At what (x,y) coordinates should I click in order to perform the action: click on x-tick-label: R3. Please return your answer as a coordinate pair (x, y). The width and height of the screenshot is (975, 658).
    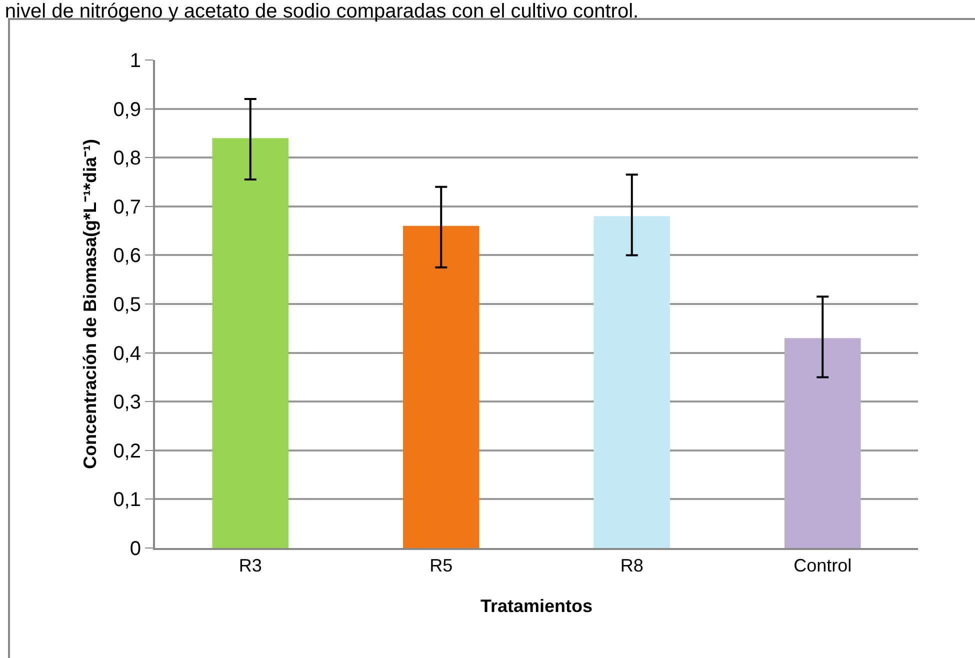
    Looking at the image, I should click on (250, 566).